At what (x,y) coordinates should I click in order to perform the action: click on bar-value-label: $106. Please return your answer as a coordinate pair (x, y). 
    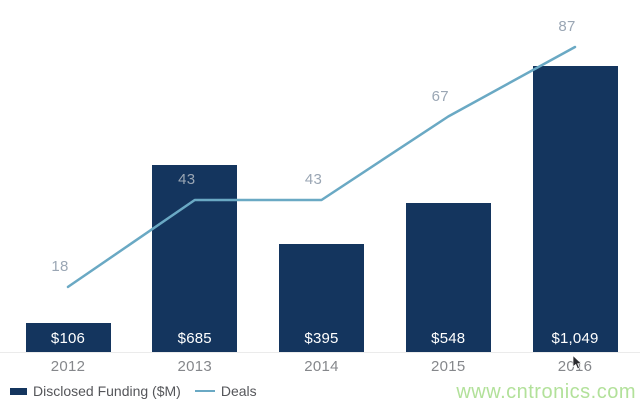
    Looking at the image, I should click on (68, 338).